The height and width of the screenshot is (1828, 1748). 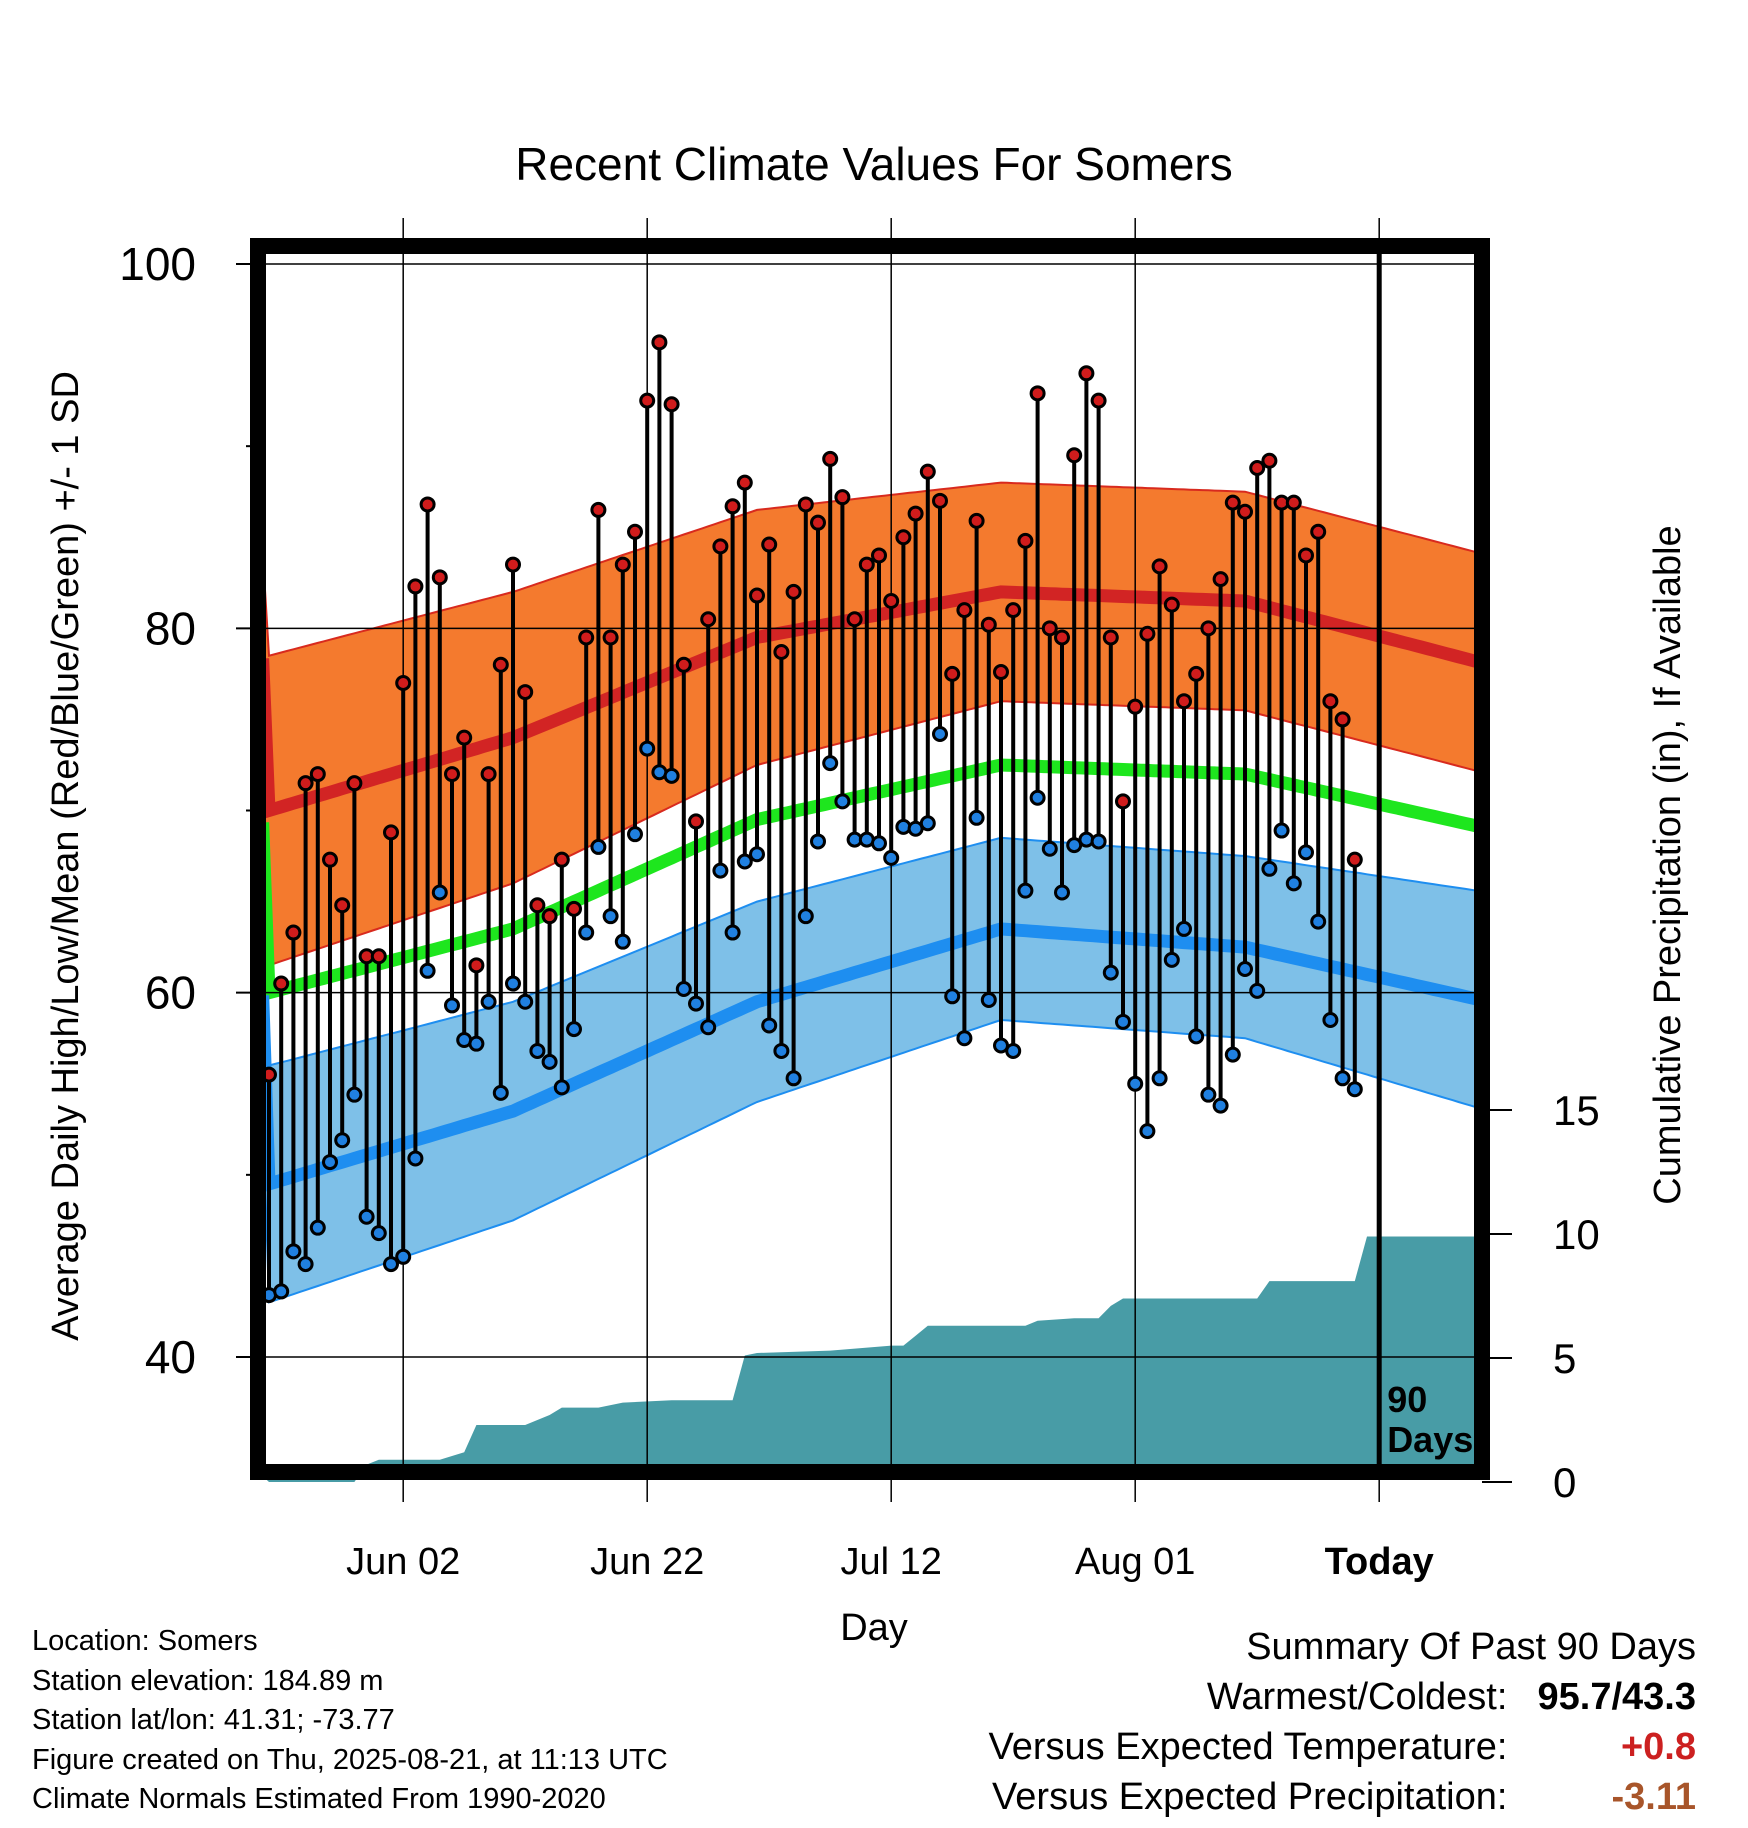 I want to click on chart-title: Recent Climate Values For Somers, so click(x=874, y=164).